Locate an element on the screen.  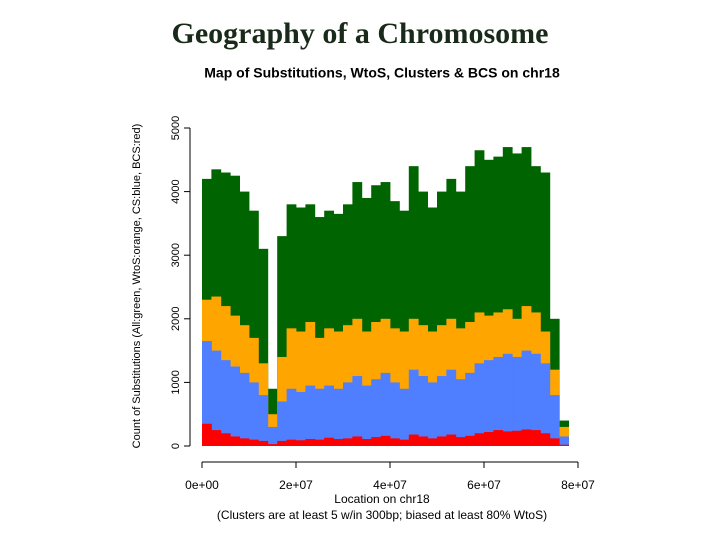
x-tick-label: 6e+07 is located at coordinates (484, 485).